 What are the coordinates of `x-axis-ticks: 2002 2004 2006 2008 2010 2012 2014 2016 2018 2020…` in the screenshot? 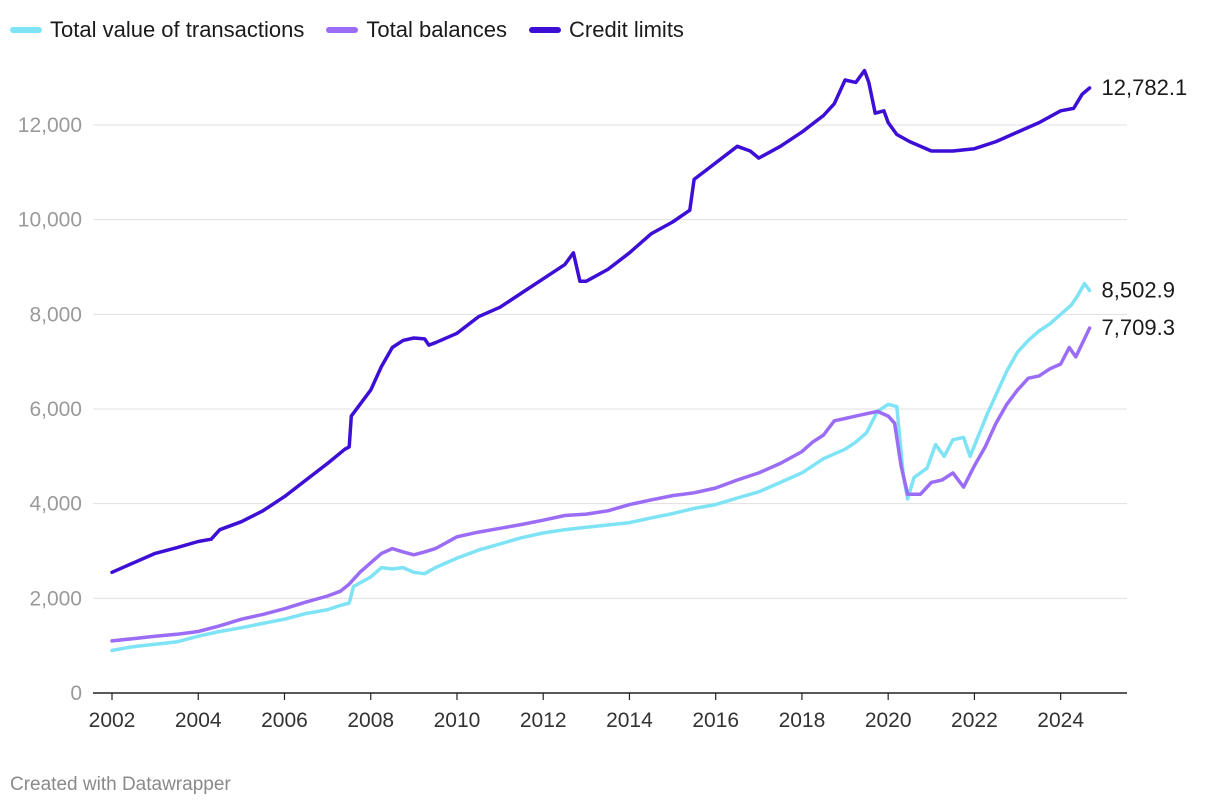 It's located at (586, 712).